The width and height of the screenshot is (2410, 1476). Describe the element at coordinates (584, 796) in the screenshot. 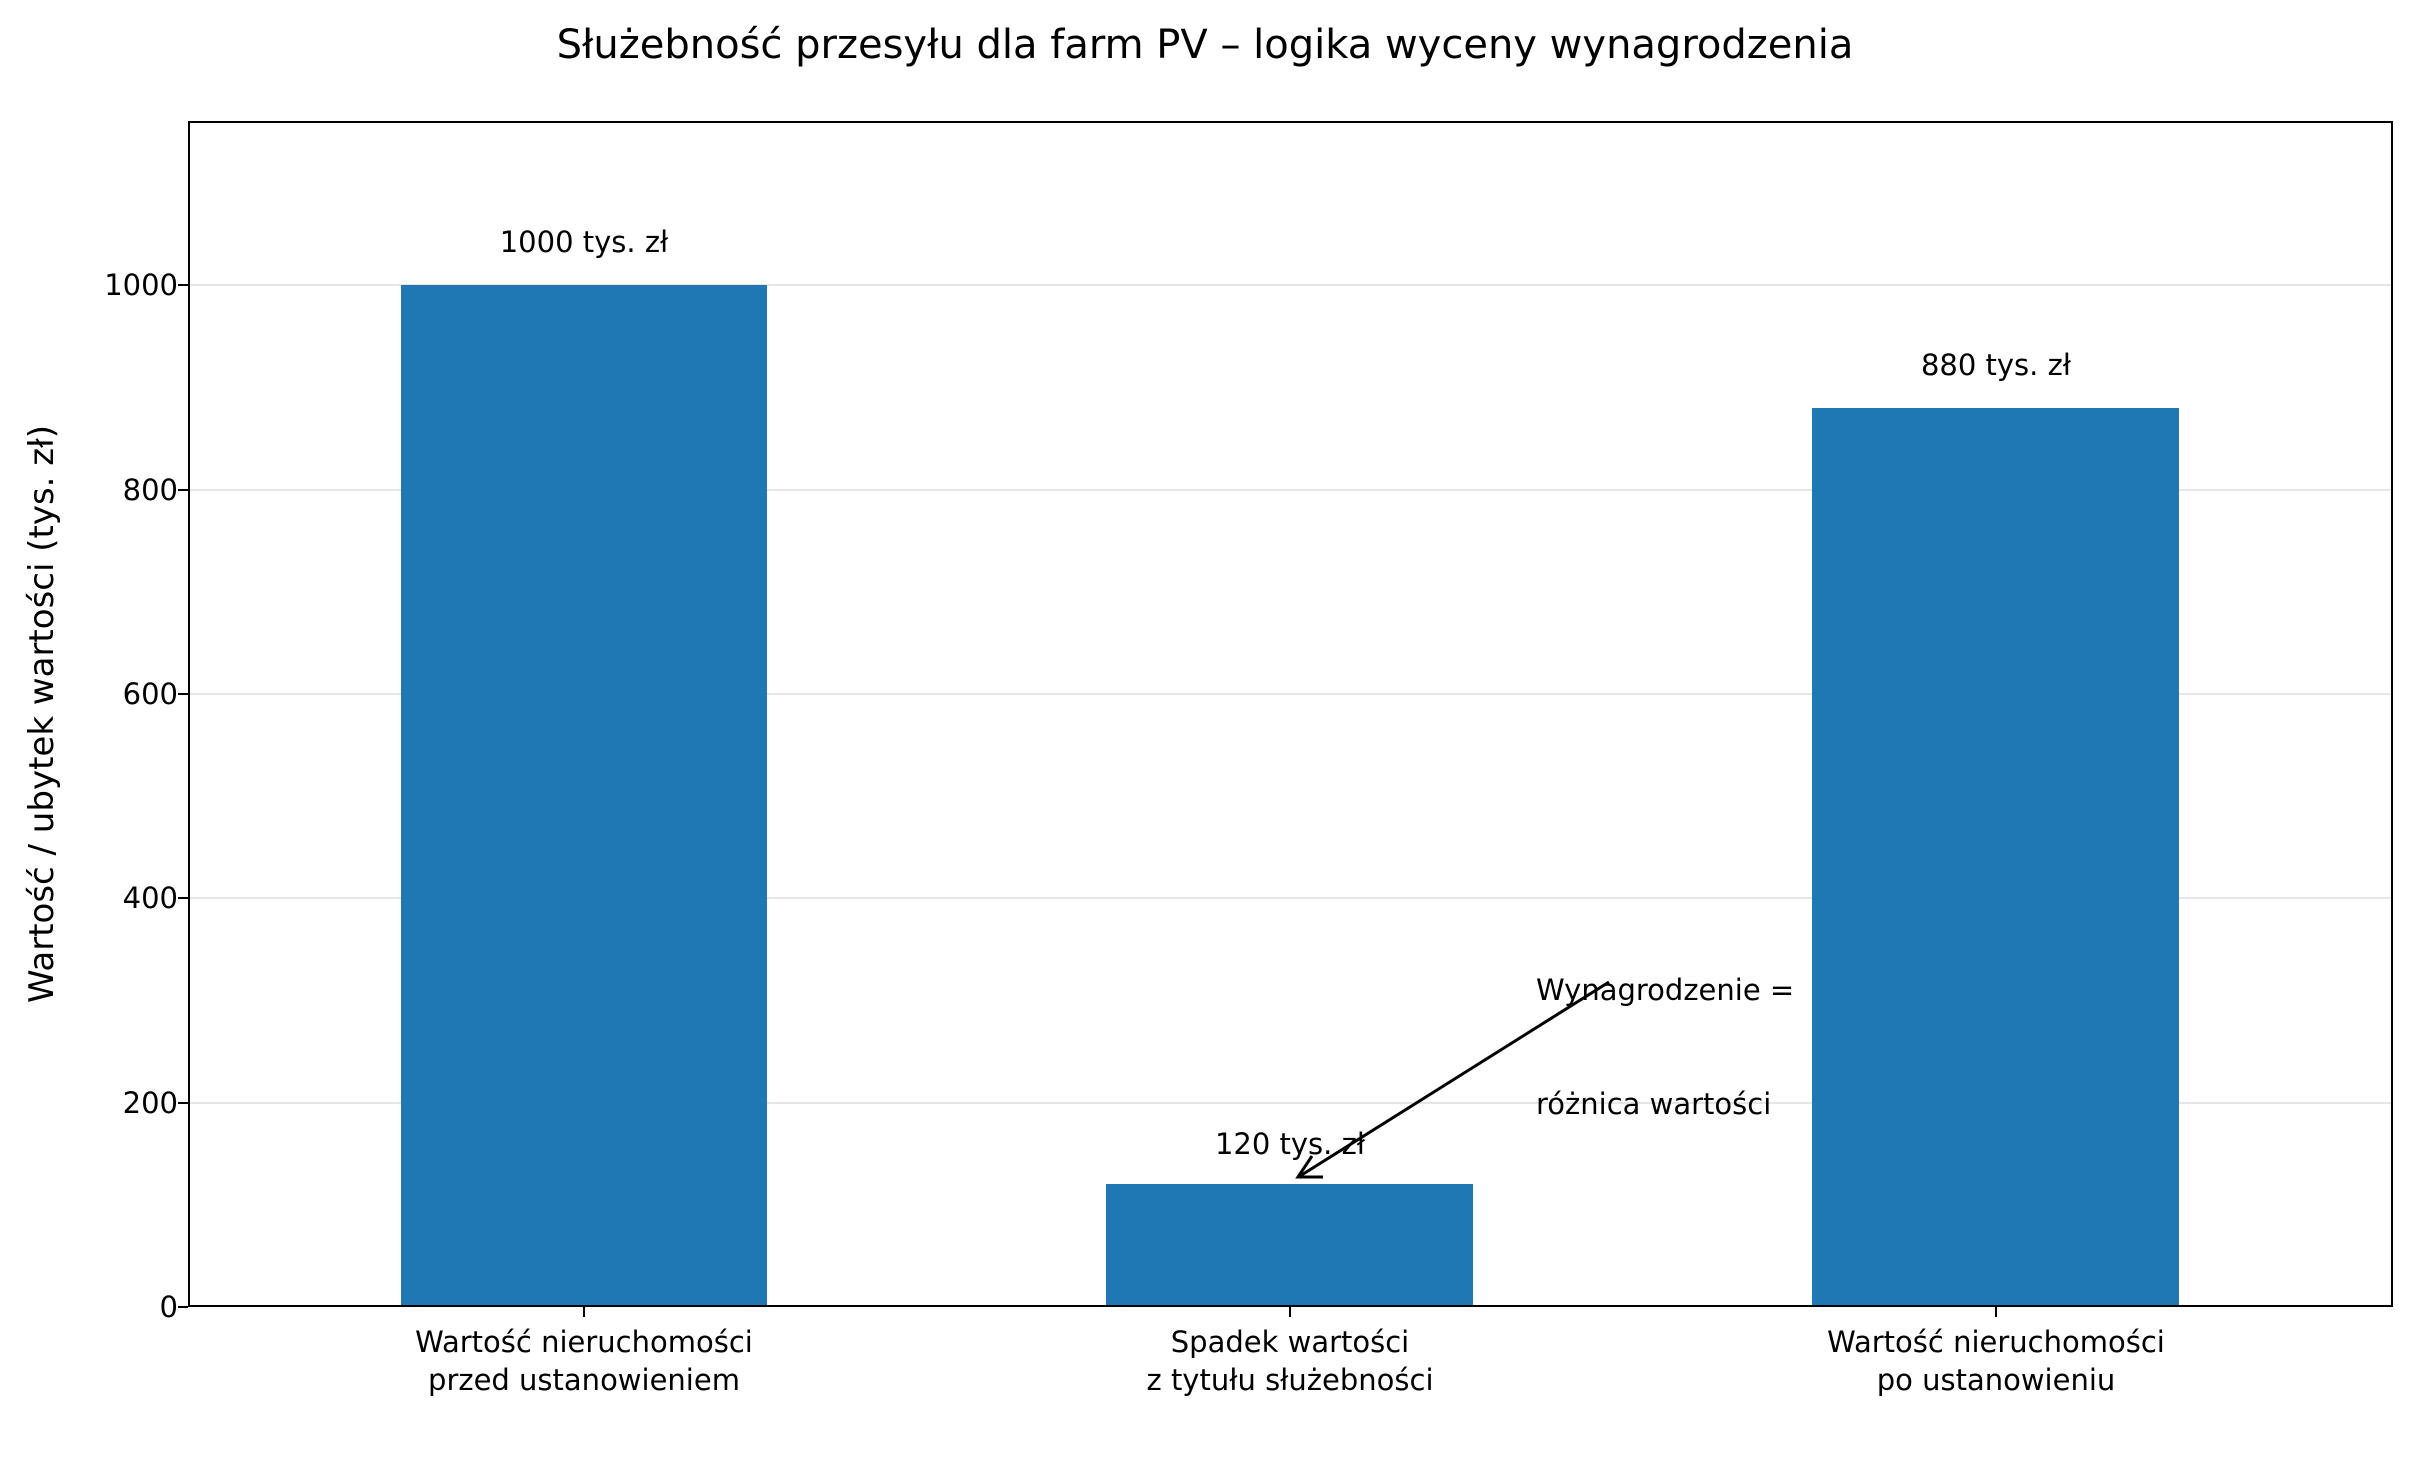

I see `bar-before` at that location.